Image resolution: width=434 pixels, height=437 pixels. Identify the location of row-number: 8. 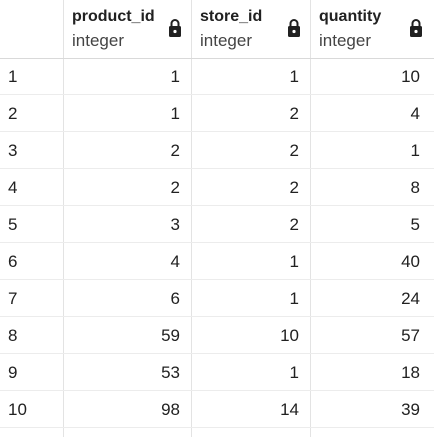
(13, 335).